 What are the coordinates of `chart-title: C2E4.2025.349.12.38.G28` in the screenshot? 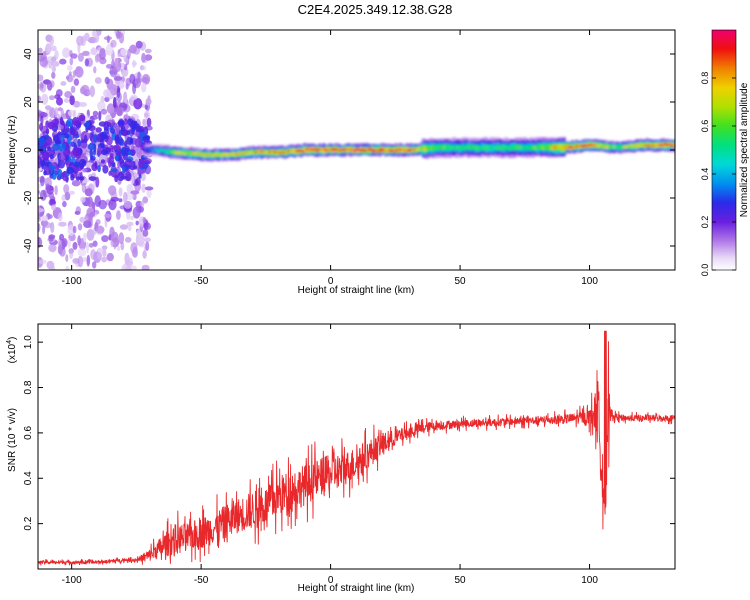 It's located at (375, 9).